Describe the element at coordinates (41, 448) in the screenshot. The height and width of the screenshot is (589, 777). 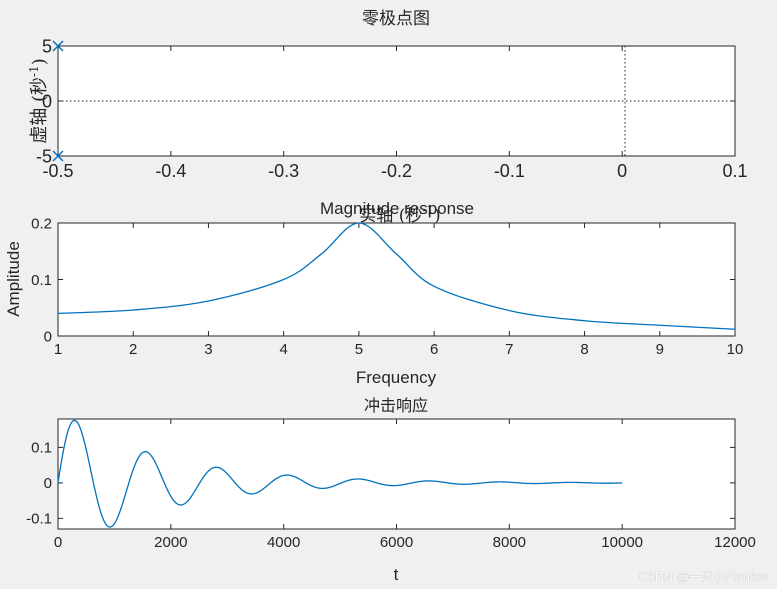
I see `impulse-ytick-label: 0.1` at that location.